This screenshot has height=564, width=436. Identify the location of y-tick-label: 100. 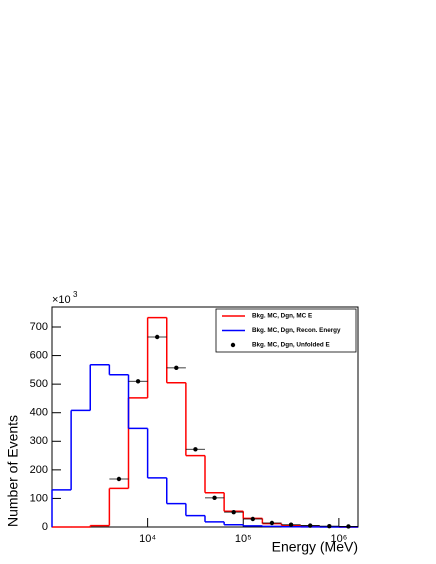
(39, 498).